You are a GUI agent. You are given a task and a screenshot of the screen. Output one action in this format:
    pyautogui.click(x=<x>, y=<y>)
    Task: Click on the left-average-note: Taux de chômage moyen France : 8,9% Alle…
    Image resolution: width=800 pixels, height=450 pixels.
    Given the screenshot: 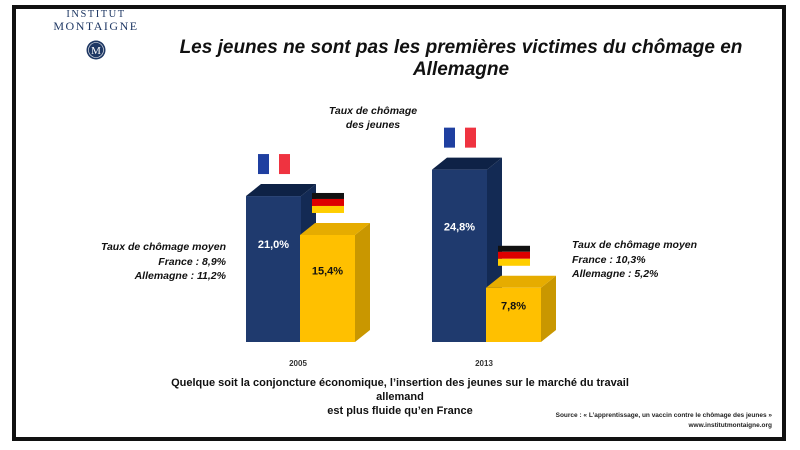 What is the action you would take?
    pyautogui.click(x=148, y=262)
    